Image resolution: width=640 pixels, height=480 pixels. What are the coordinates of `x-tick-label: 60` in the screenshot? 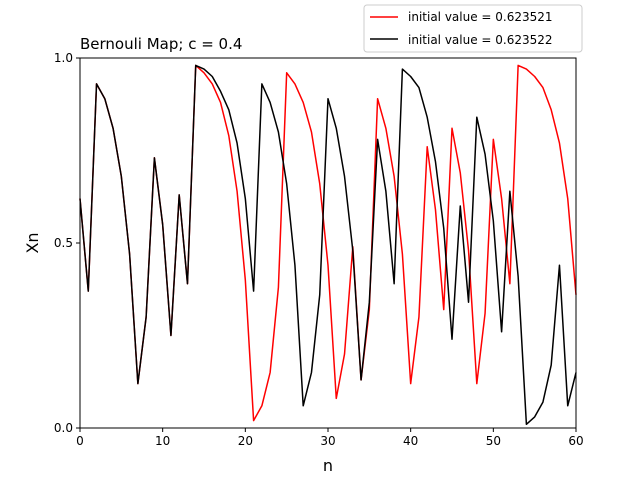 It's located at (575, 441).